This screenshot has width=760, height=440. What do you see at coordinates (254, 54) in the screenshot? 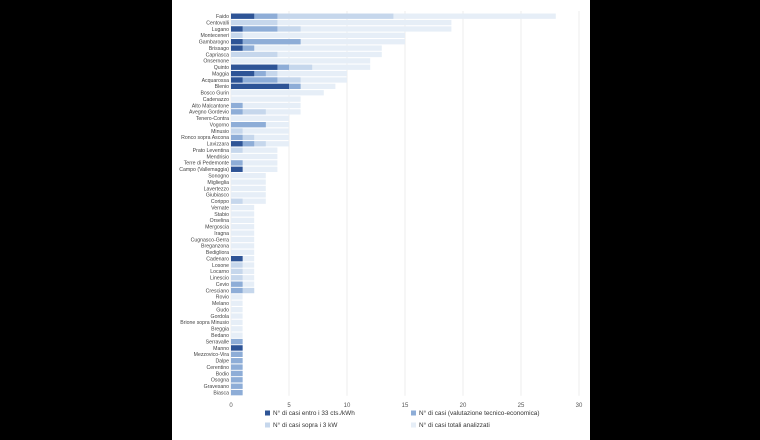
I see `bar-capriasca-s1` at bounding box center [254, 54].